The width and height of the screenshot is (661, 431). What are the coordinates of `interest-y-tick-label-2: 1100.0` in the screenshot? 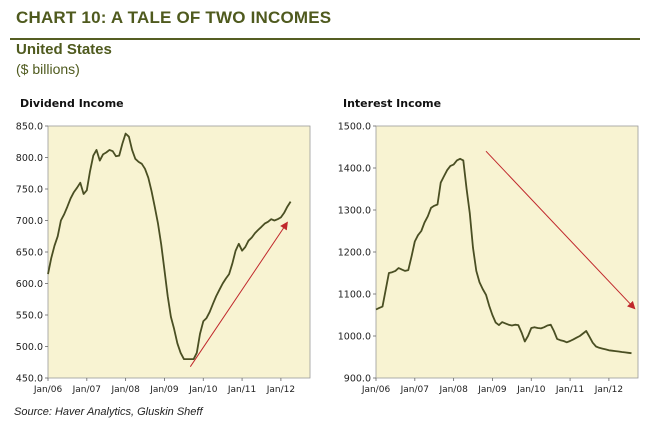 It's located at (354, 295).